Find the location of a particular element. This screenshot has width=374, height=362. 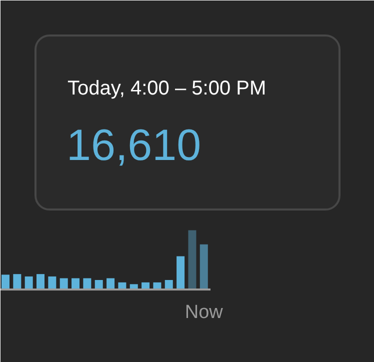

text: 16,610 is located at coordinates (134, 145).